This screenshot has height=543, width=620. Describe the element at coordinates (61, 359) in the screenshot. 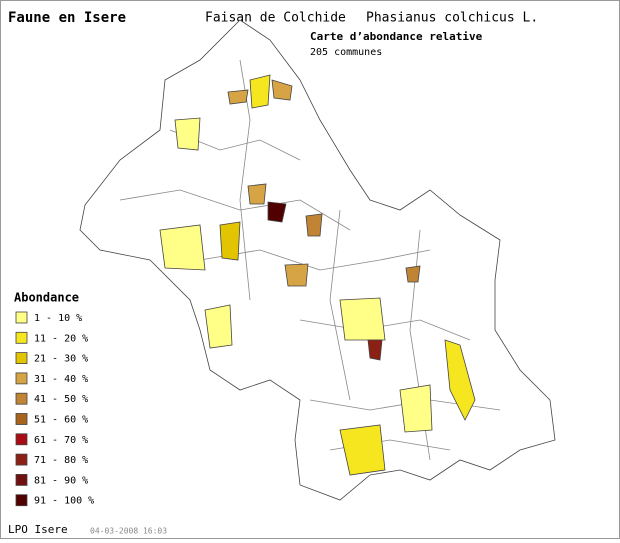

I see `legend-label: 21 - 30 %` at that location.